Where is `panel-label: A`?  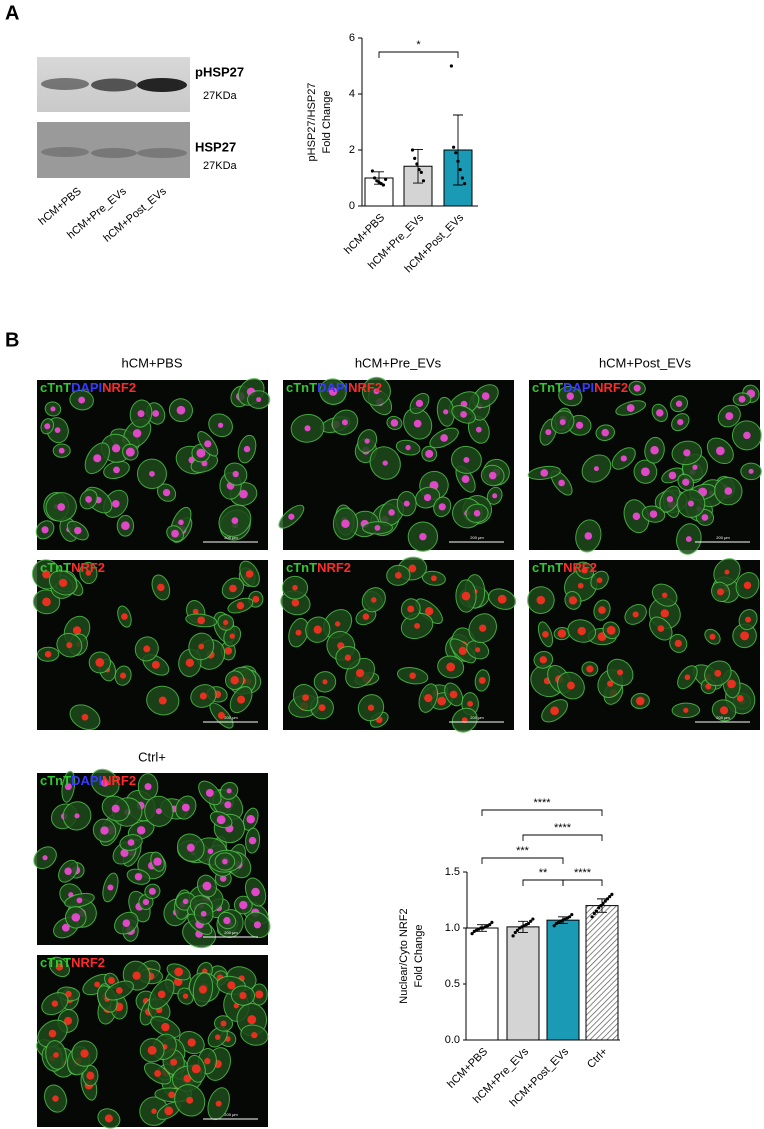
panel-label: A is located at coordinates (12, 13).